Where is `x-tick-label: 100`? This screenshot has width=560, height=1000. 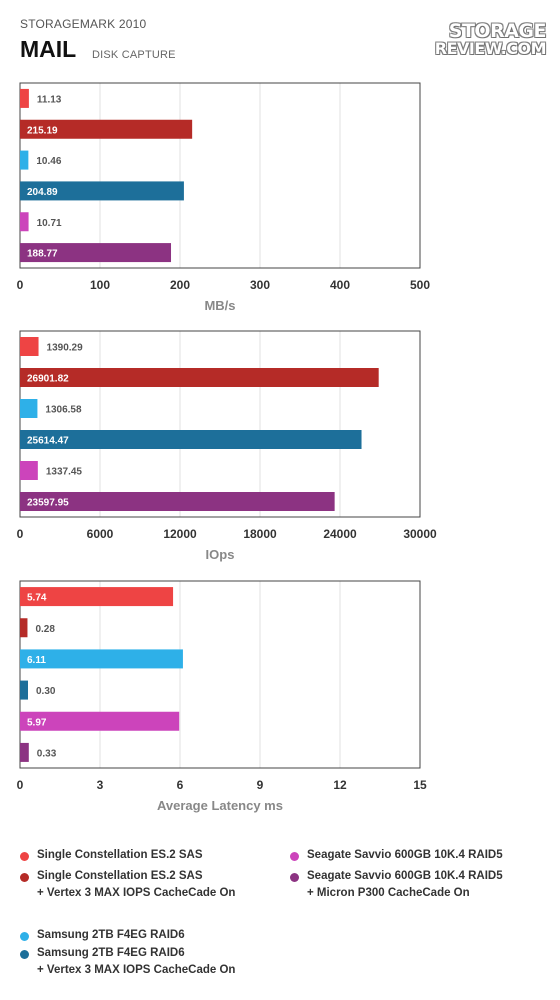 x-tick-label: 100 is located at coordinates (100, 285).